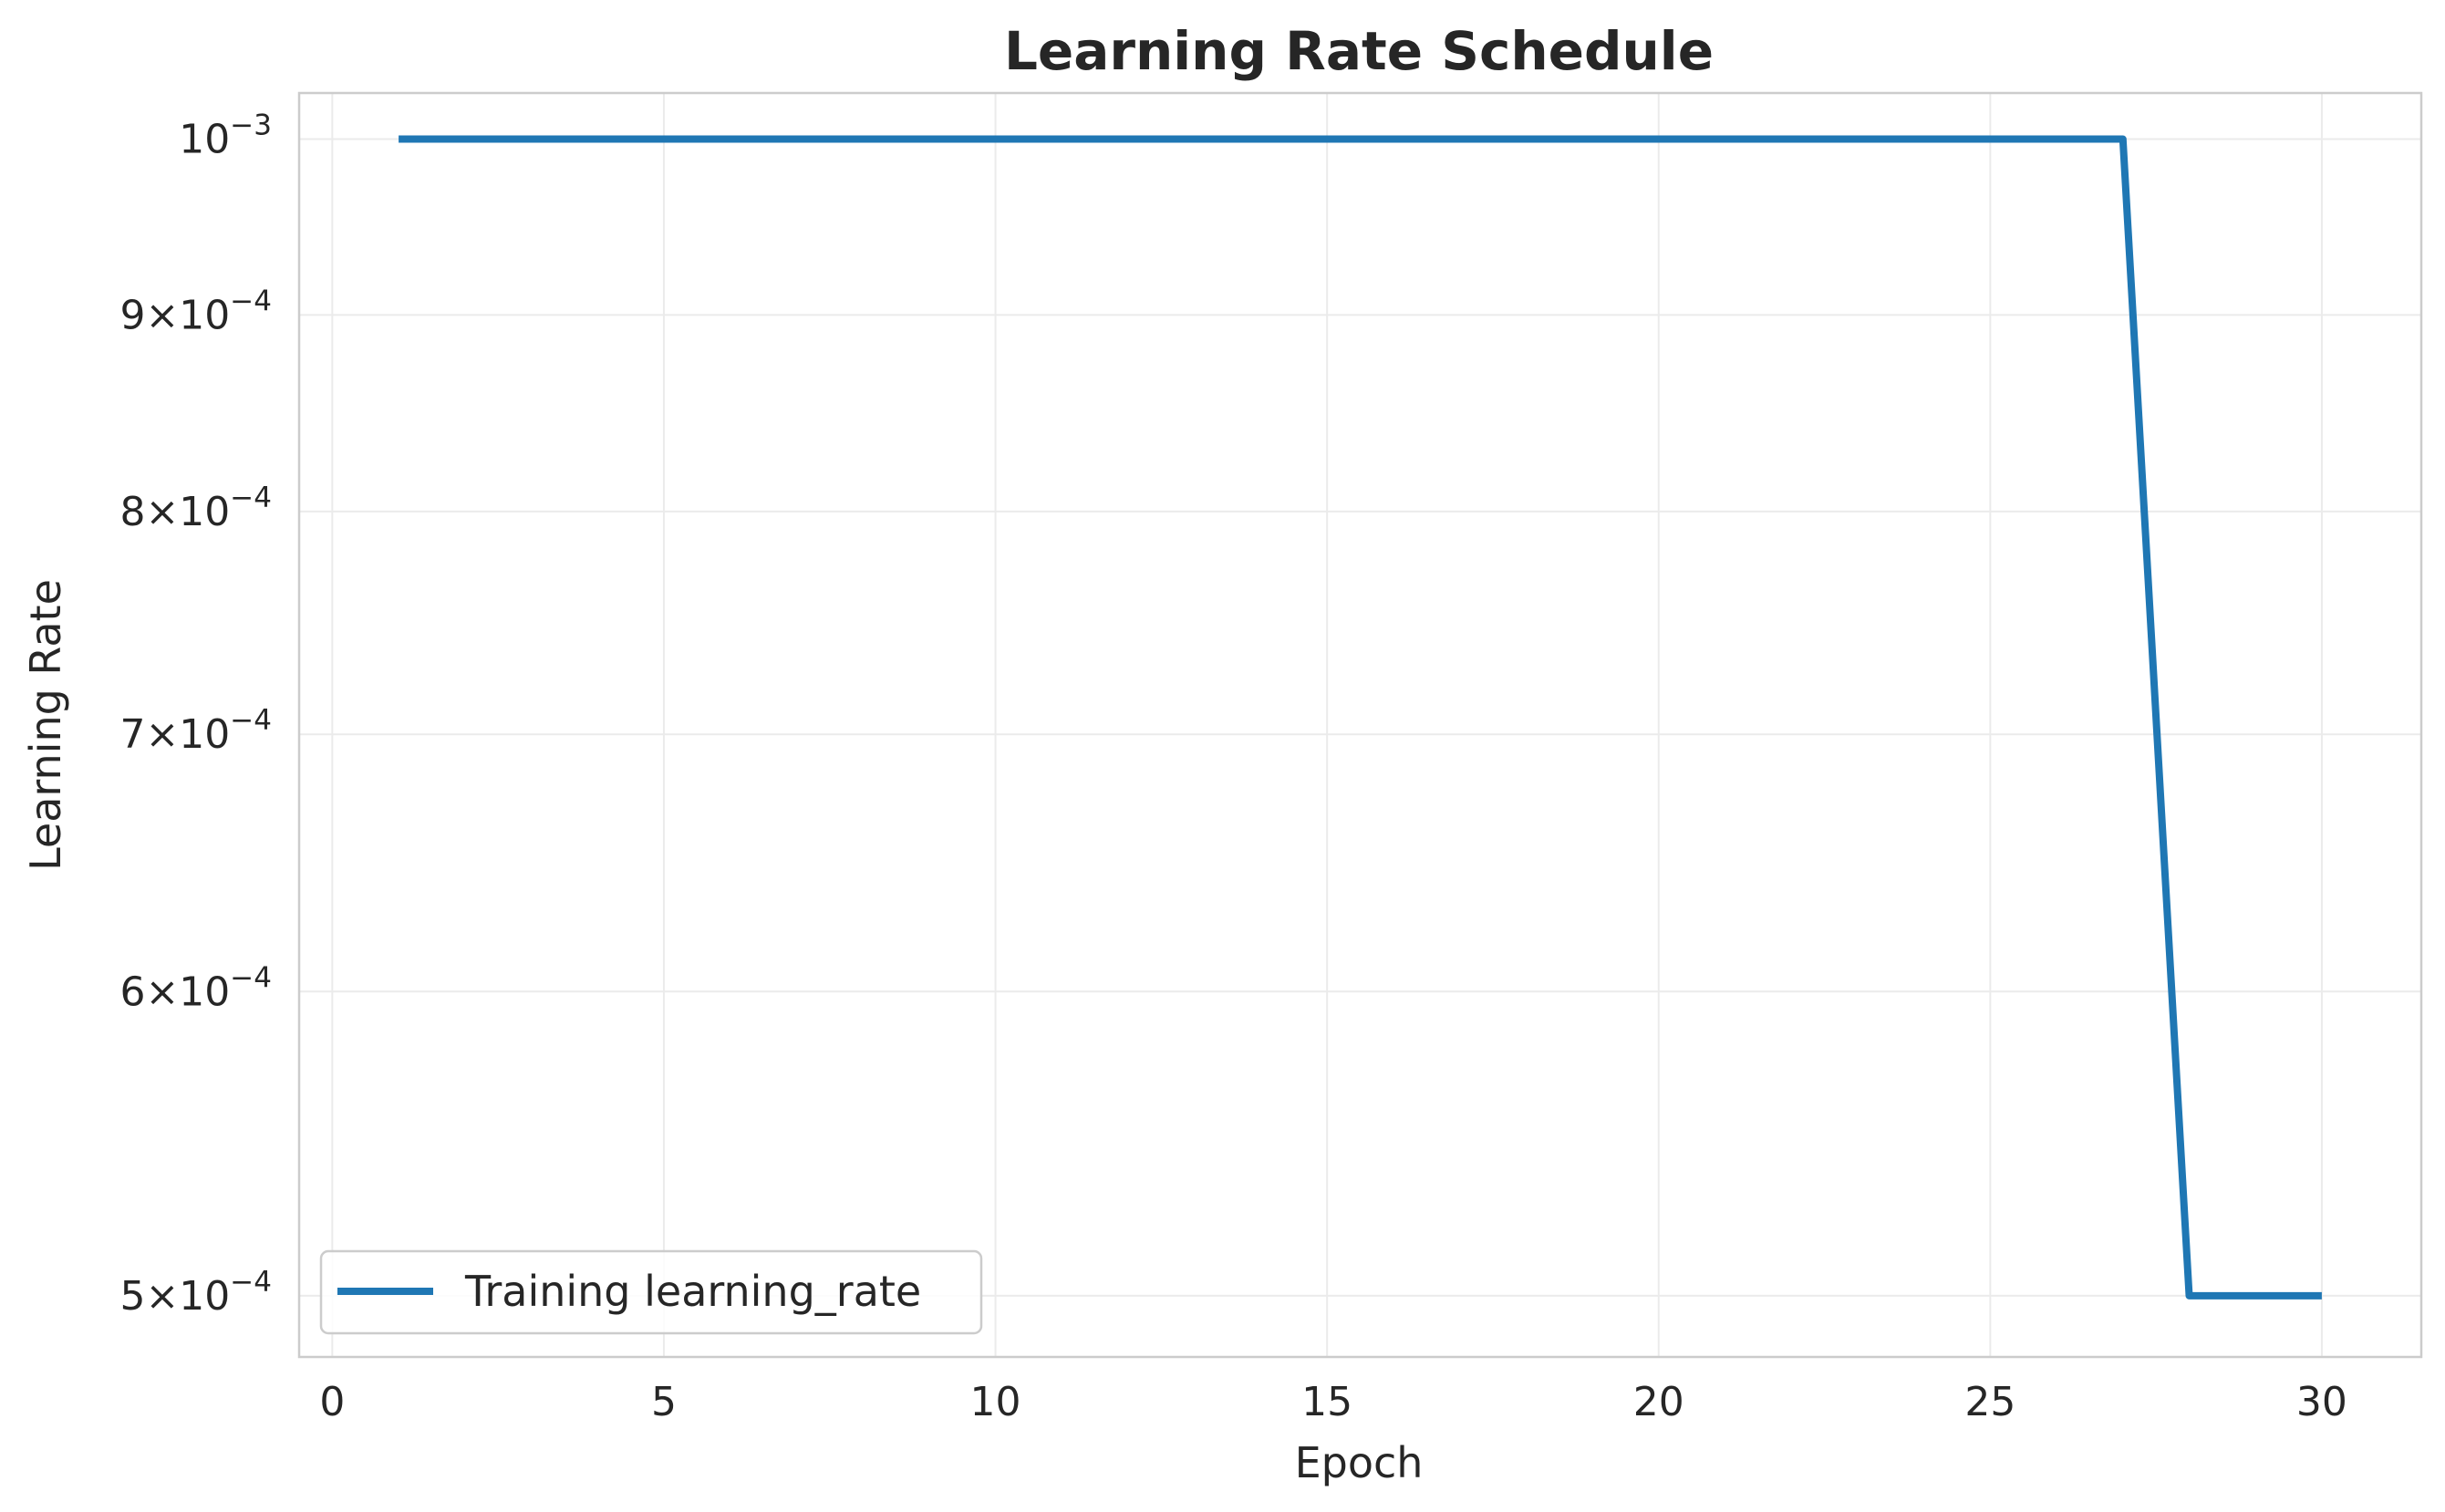  What do you see at coordinates (664, 1402) in the screenshot?
I see `x-tick-label: 5` at bounding box center [664, 1402].